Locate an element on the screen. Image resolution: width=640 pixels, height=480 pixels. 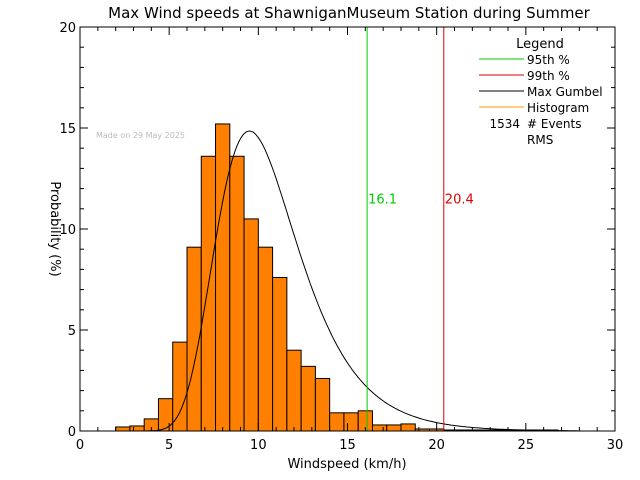
y-tick-label: 5 is located at coordinates (72, 331).